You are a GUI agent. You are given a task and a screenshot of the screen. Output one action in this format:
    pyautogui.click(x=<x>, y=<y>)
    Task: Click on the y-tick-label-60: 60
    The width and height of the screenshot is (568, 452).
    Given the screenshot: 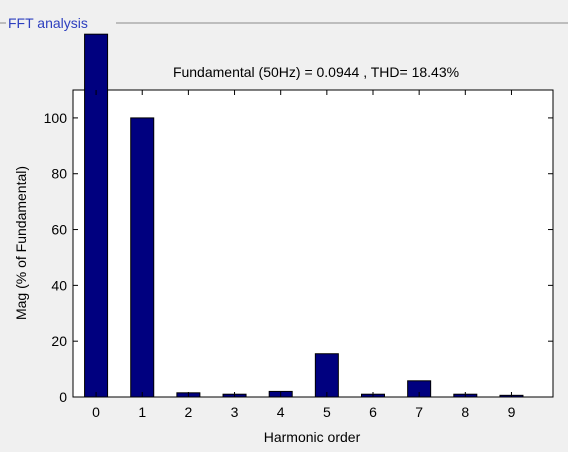 What is the action you would take?
    pyautogui.click(x=59, y=230)
    